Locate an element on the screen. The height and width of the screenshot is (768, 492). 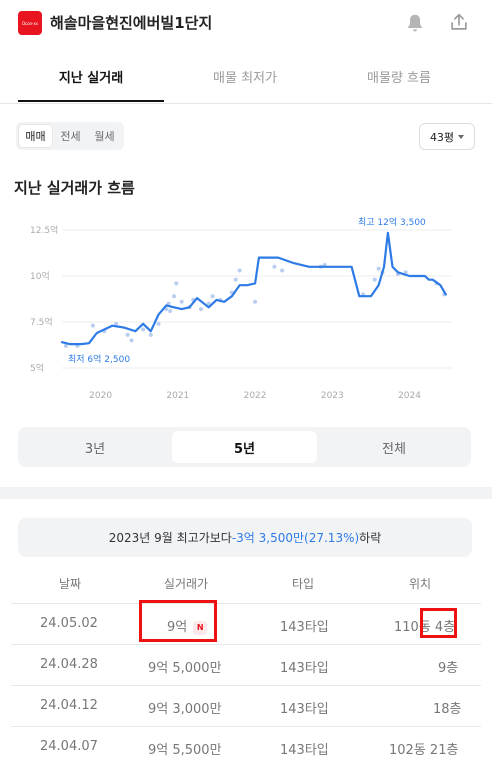
trend-line-group is located at coordinates (253, 288).